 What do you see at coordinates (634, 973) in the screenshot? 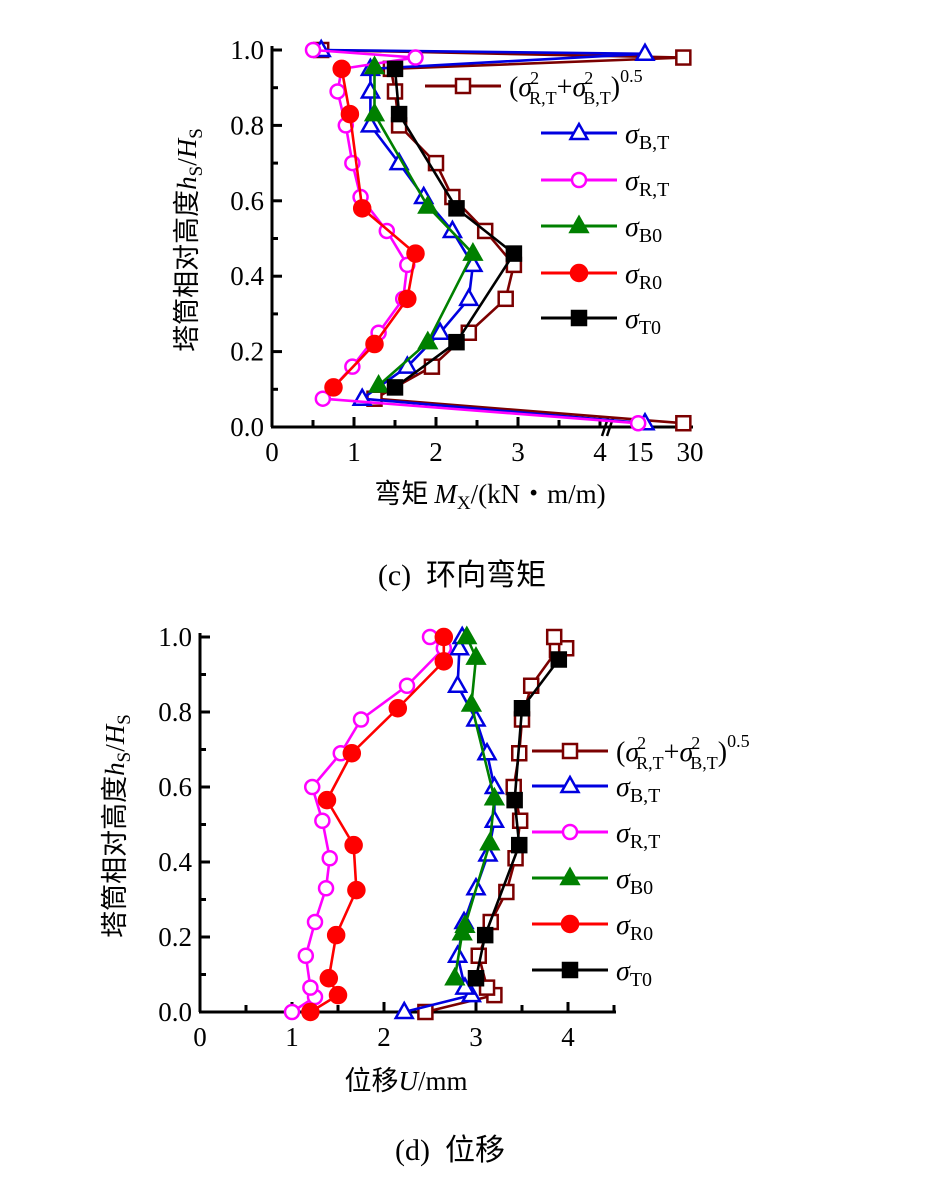
I see `legend-label: σT0` at bounding box center [634, 973].